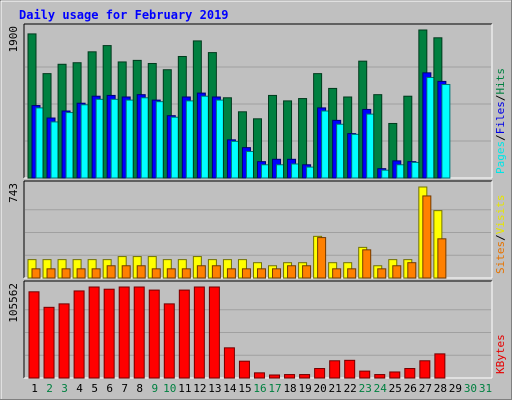  I want to click on x-tick-label: 2, so click(49, 388).